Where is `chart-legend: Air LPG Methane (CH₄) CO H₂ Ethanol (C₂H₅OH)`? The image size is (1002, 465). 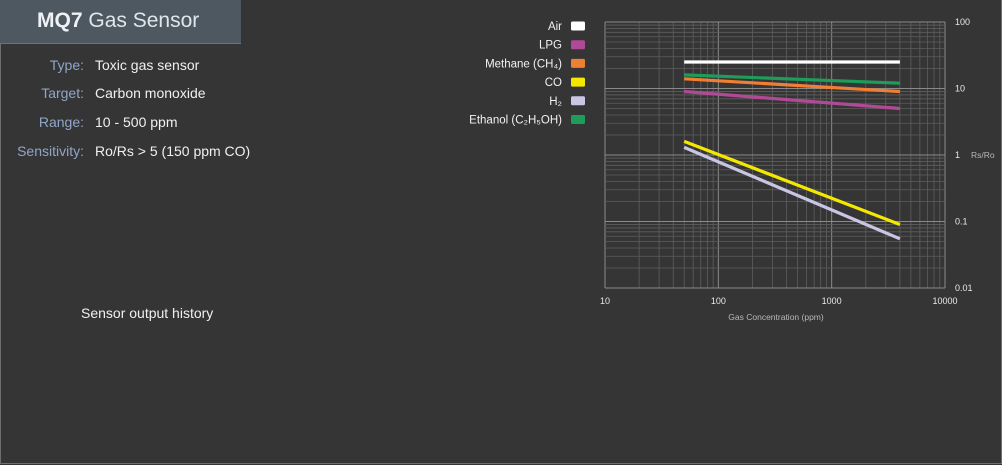
chart-legend: Air LPG Methane (CH₄) CO H₂ Ethanol (C₂H₅OH) is located at coordinates (527, 74).